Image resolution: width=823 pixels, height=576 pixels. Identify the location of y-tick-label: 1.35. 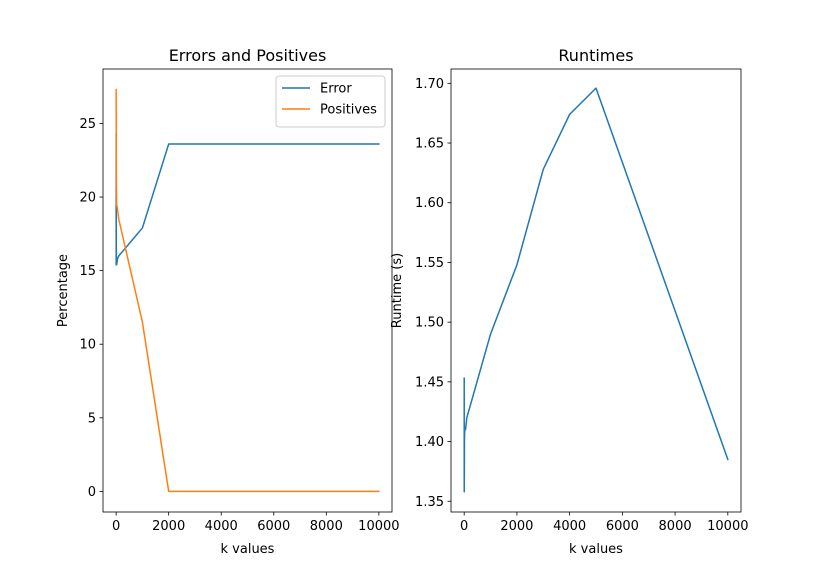
(429, 502).